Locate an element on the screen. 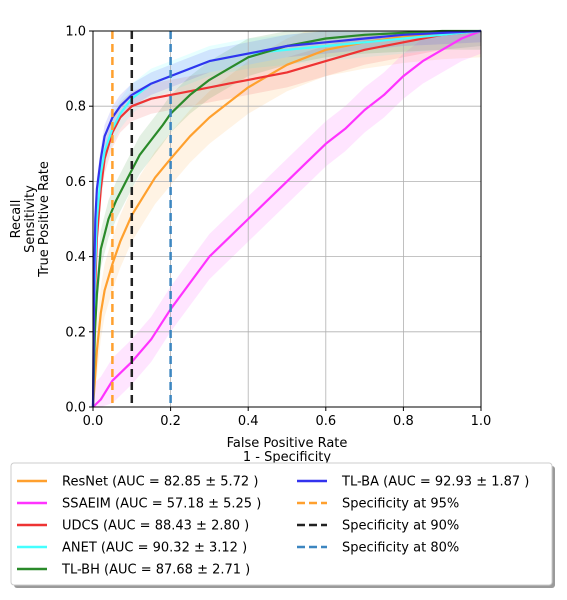 The image size is (567, 600). y-tick-label-2: 0.4 is located at coordinates (75, 257).